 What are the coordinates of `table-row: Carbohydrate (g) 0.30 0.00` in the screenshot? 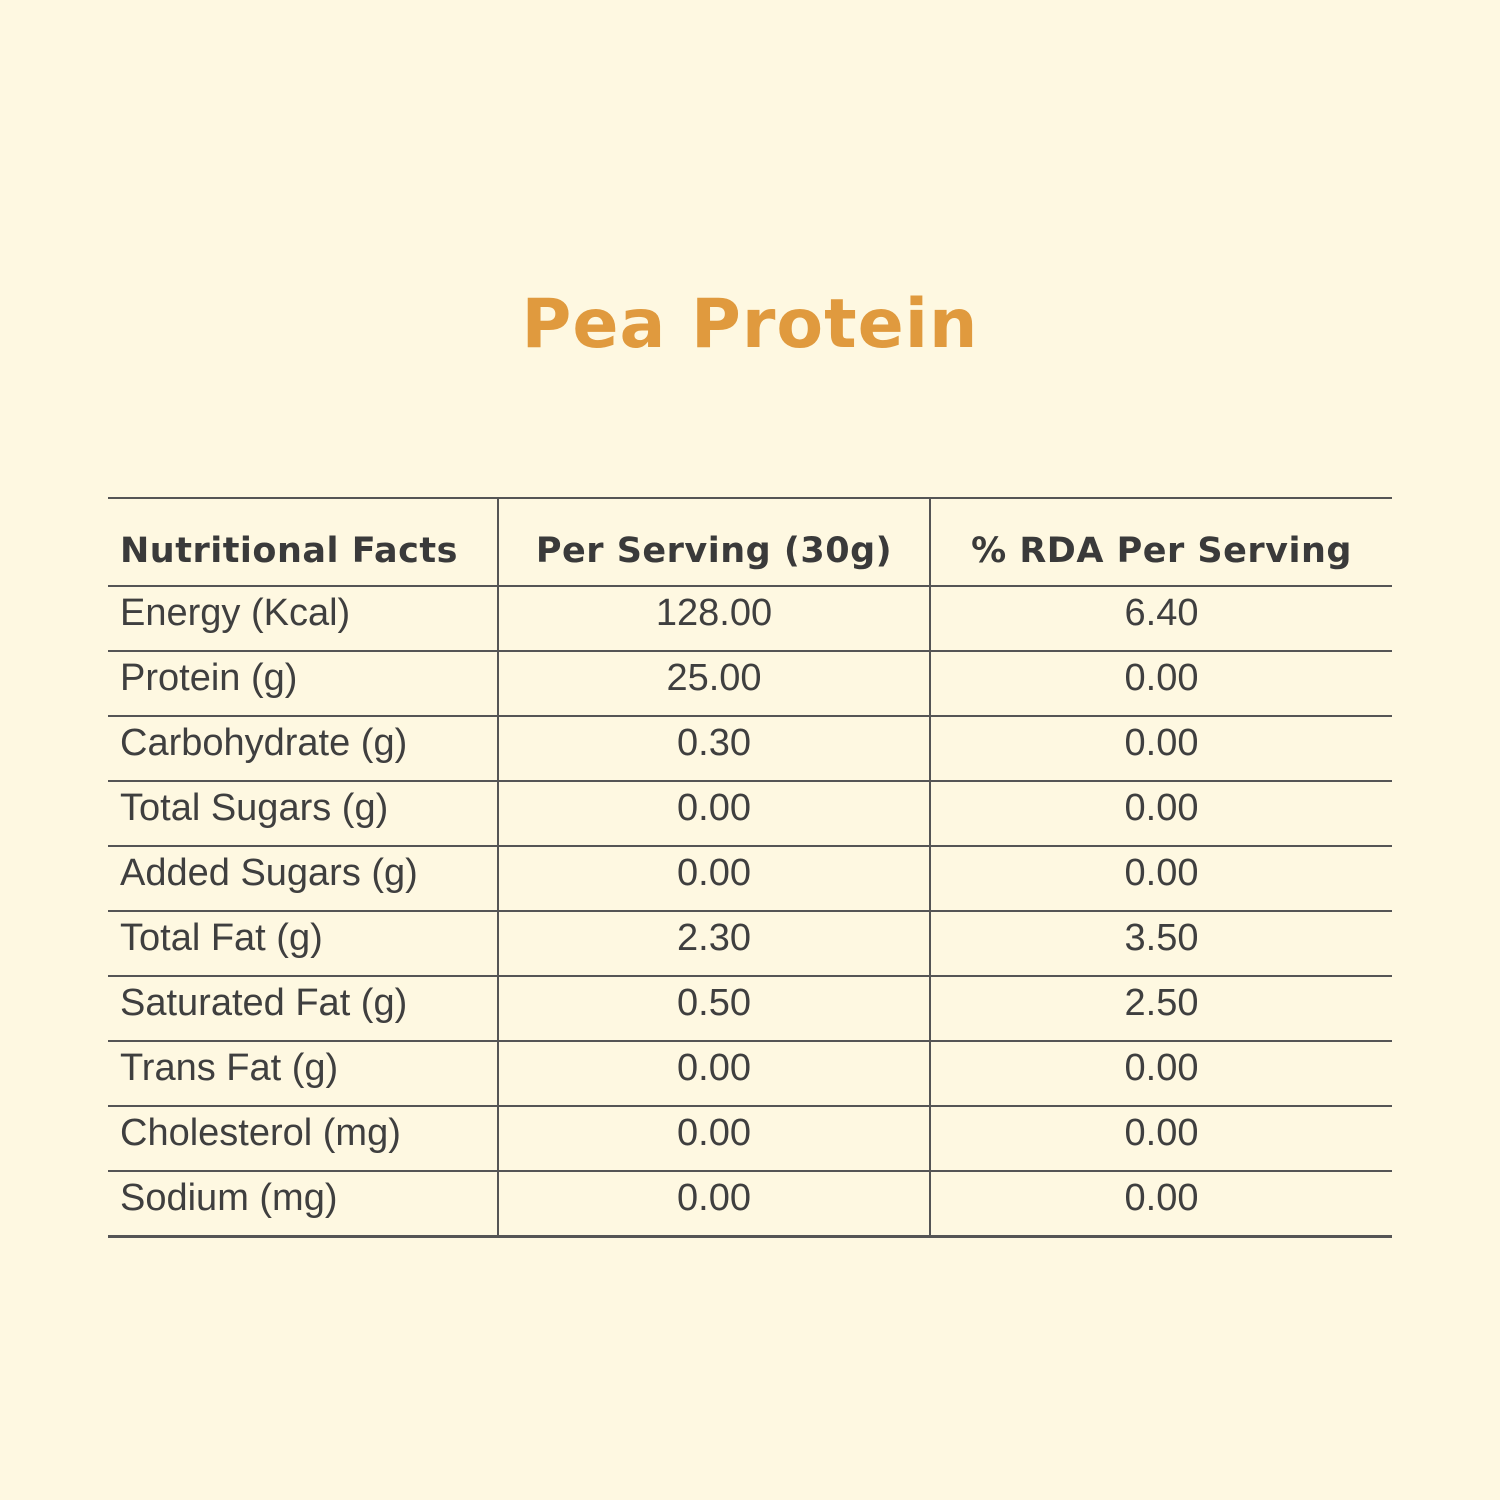 It's located at (750, 749).